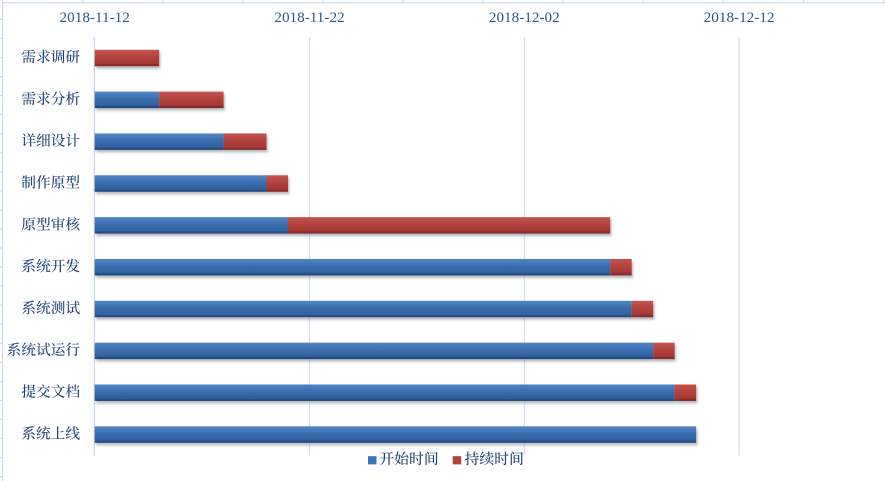  I want to click on svg-text: 2018-12-12, so click(739, 17).